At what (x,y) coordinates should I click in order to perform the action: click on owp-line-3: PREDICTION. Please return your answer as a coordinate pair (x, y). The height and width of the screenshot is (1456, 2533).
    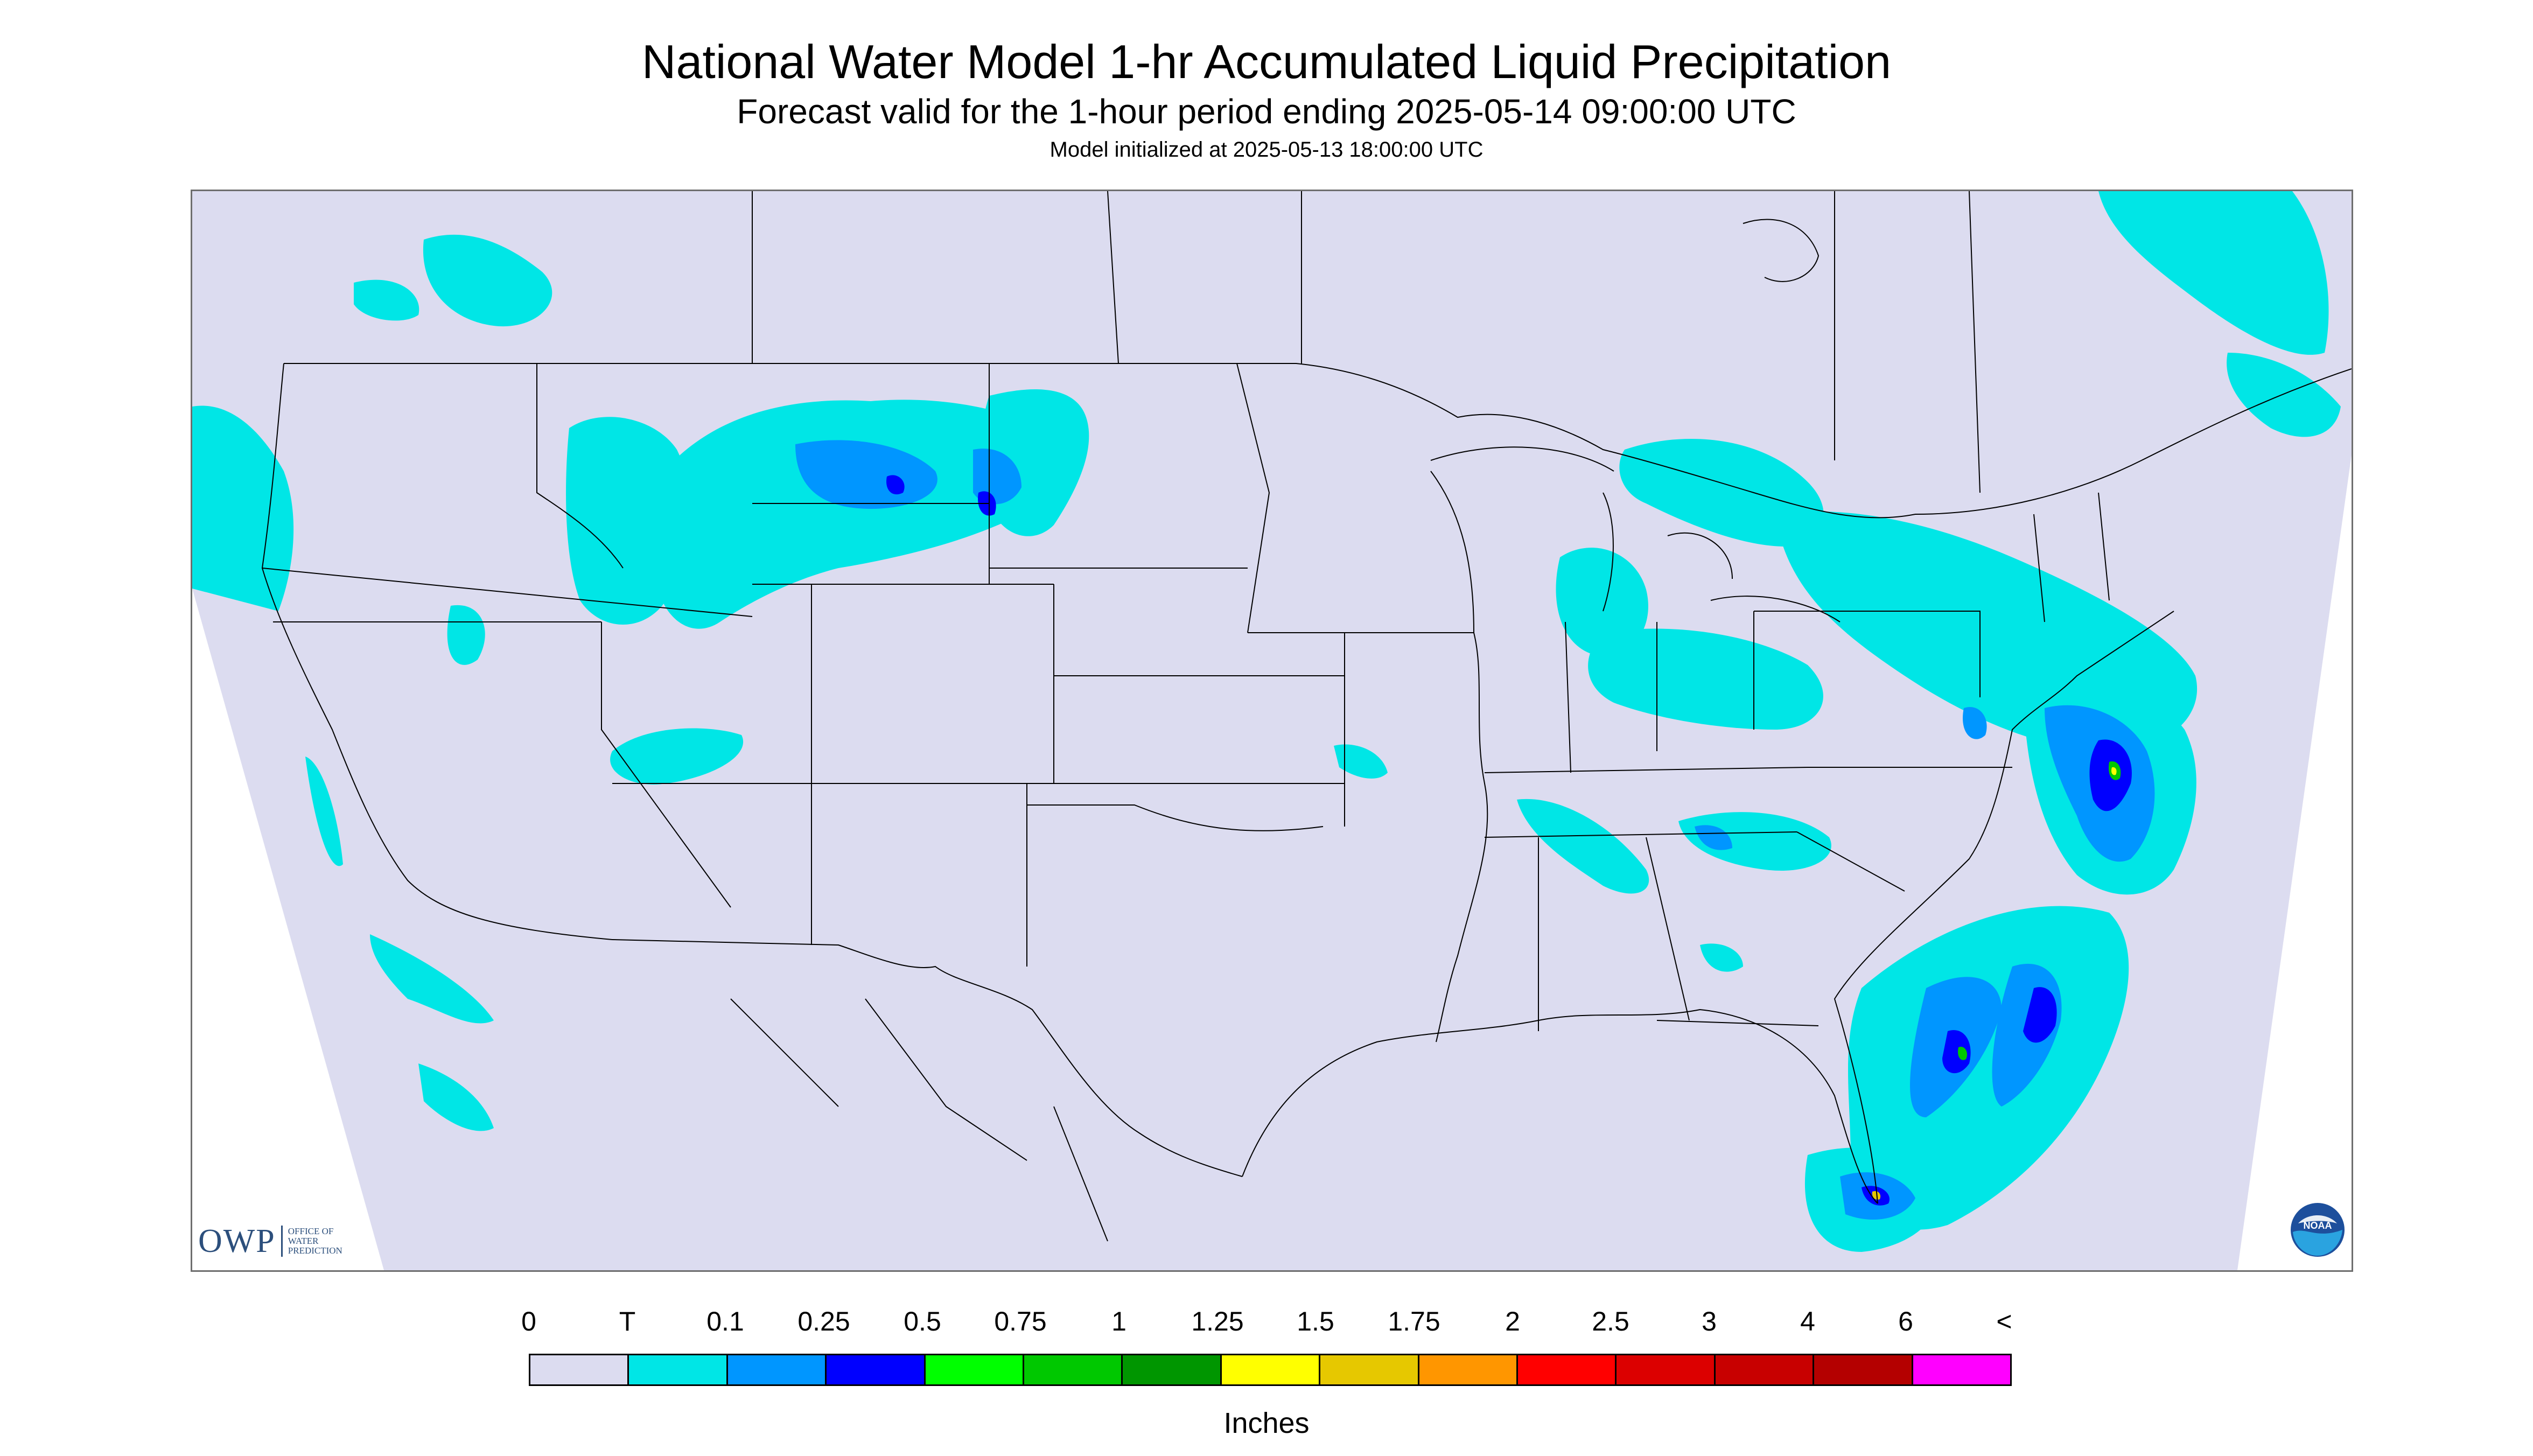
    Looking at the image, I should click on (315, 1250).